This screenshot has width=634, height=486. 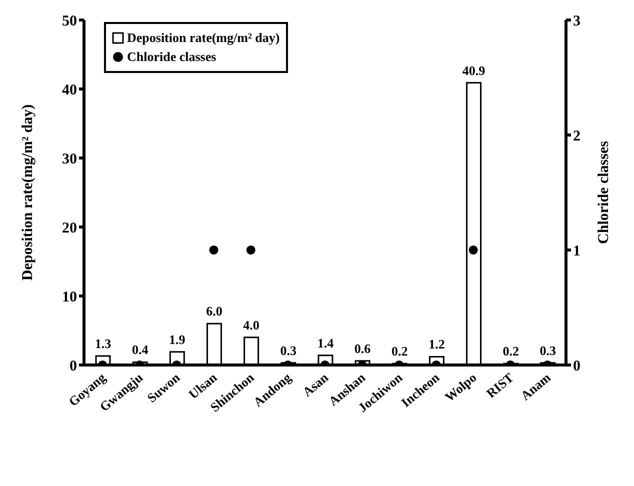 I want to click on y2-tick-label: 1, so click(x=576, y=251).